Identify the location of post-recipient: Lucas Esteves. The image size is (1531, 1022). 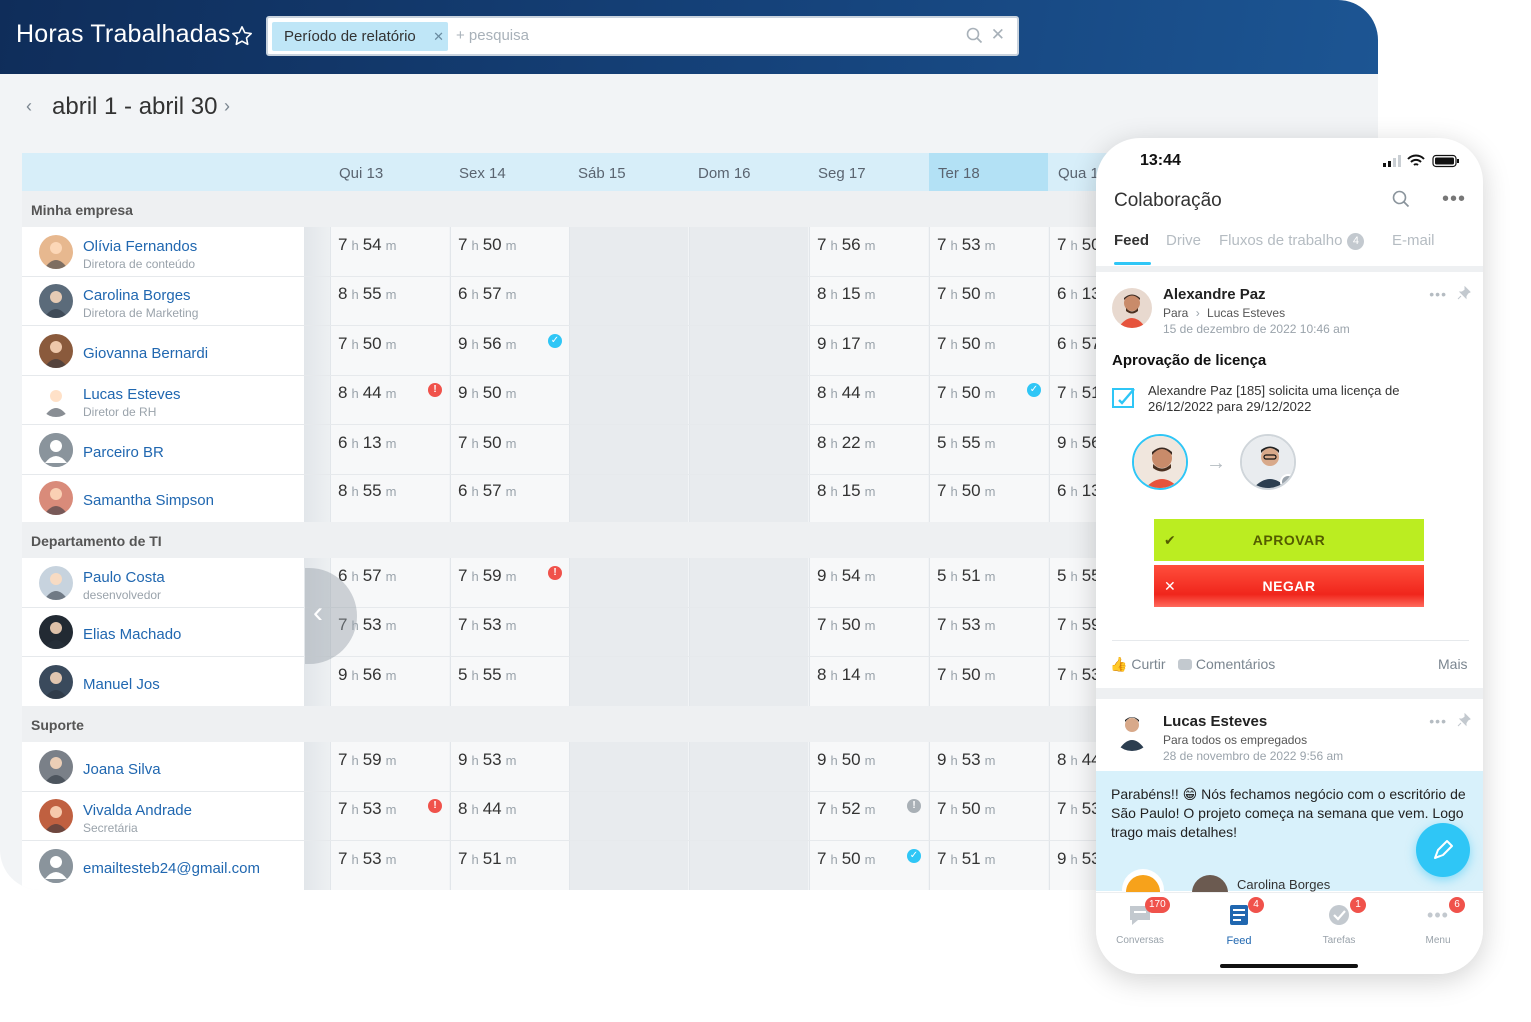
(1246, 313).